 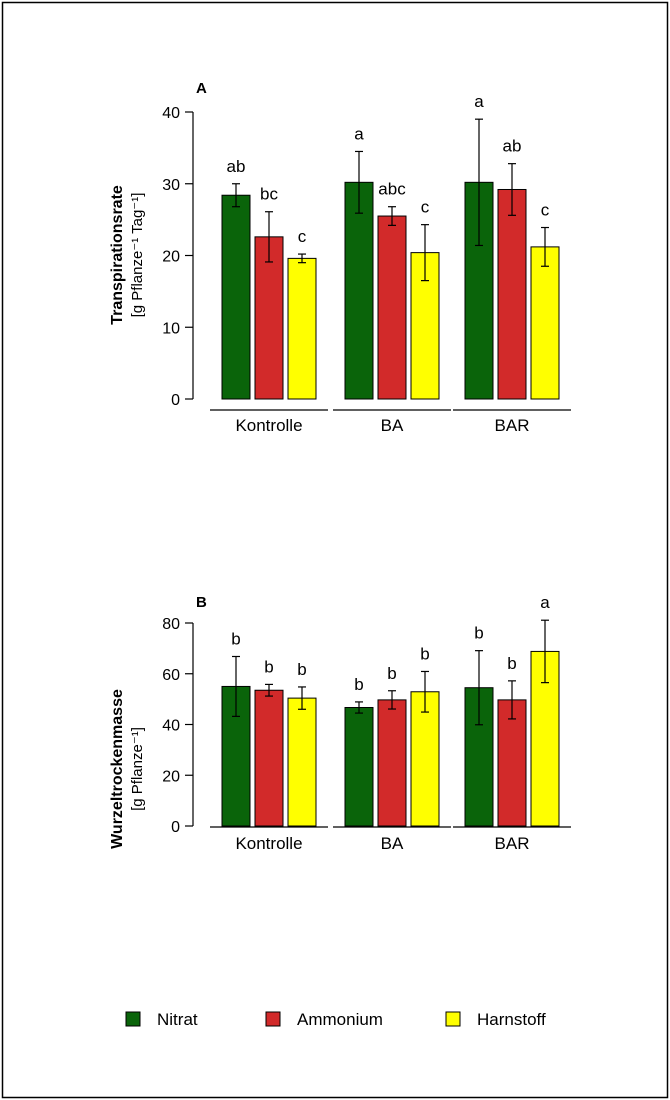 What do you see at coordinates (137, 255) in the screenshot?
I see `panel-a-ylabel-unit: [g Pflanze⁻¹ Tag⁻¹]` at bounding box center [137, 255].